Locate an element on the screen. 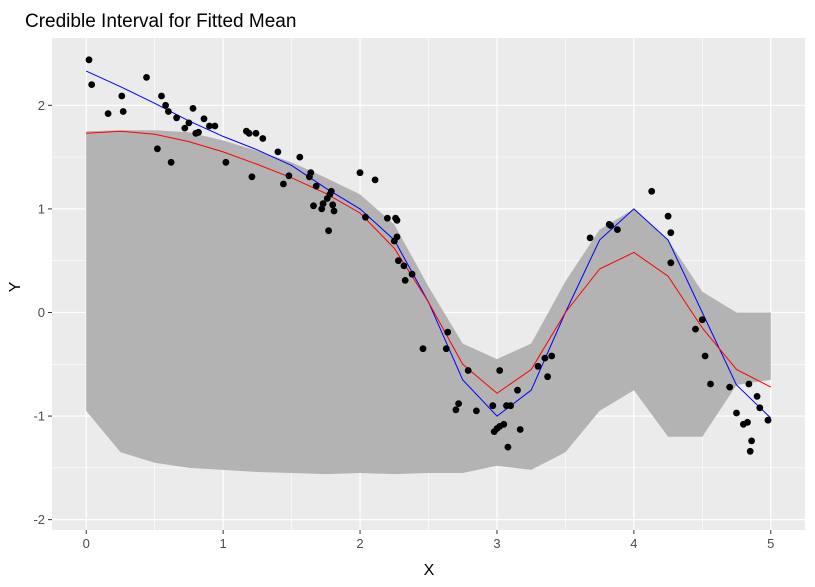 Image resolution: width=815 pixels, height=587 pixels. y-tick-label: 2 is located at coordinates (41, 105).